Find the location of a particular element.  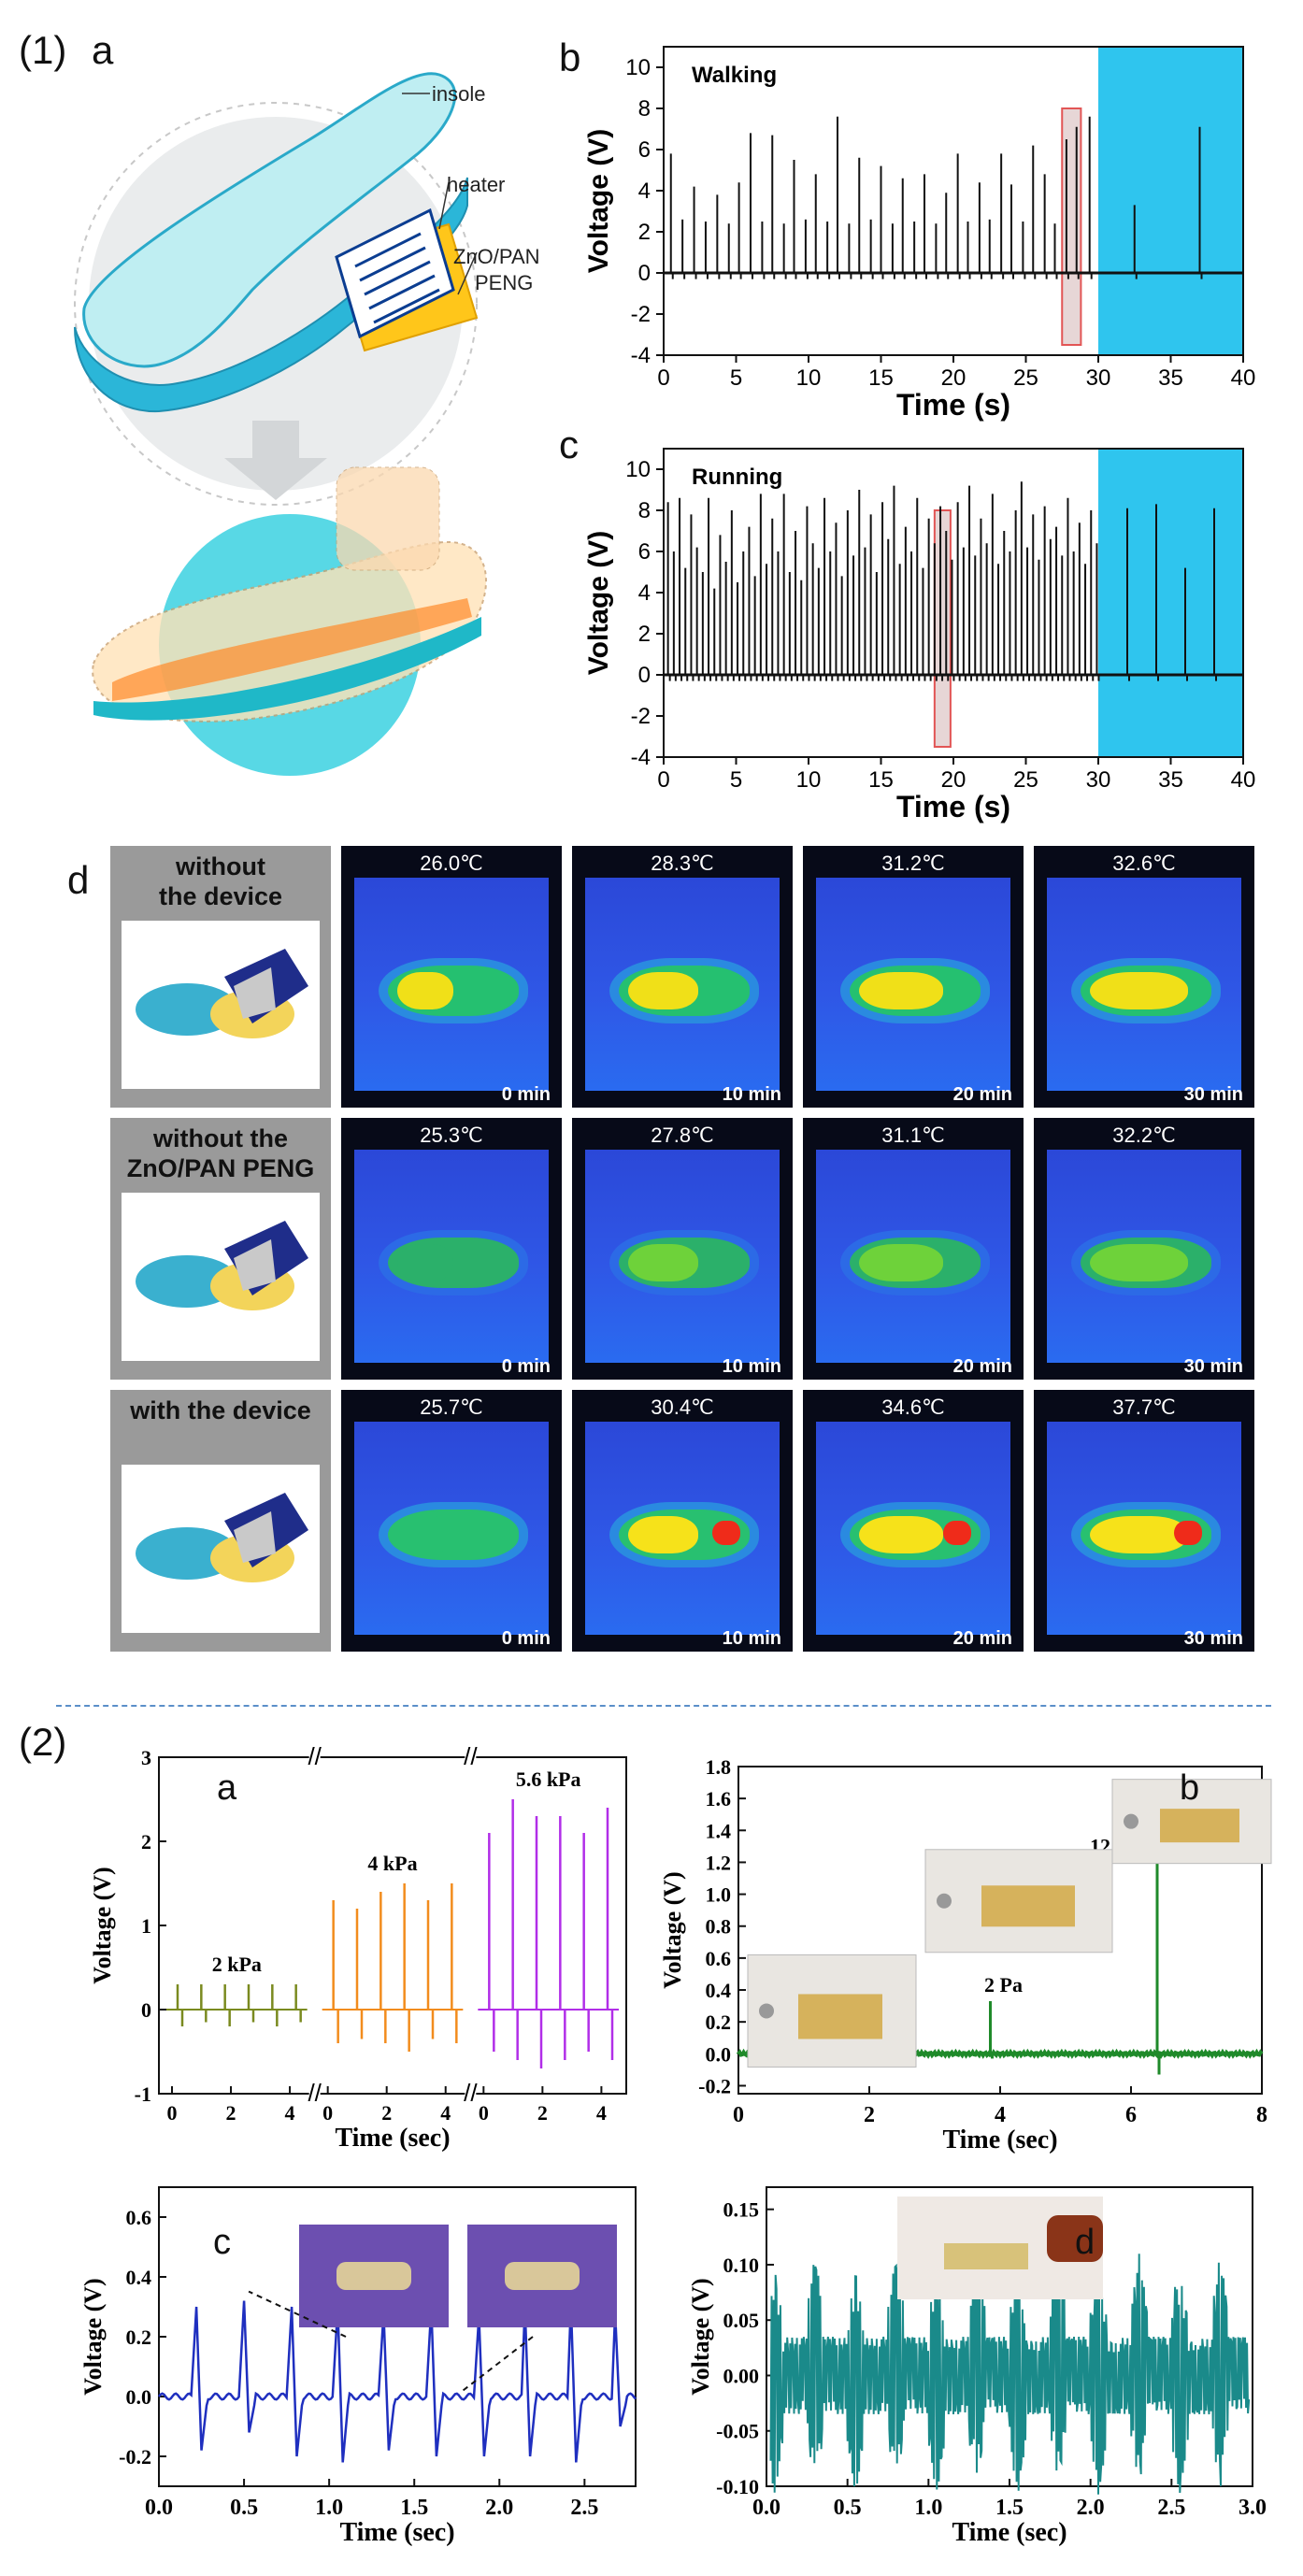

row-label-line: without the is located at coordinates (220, 1138).